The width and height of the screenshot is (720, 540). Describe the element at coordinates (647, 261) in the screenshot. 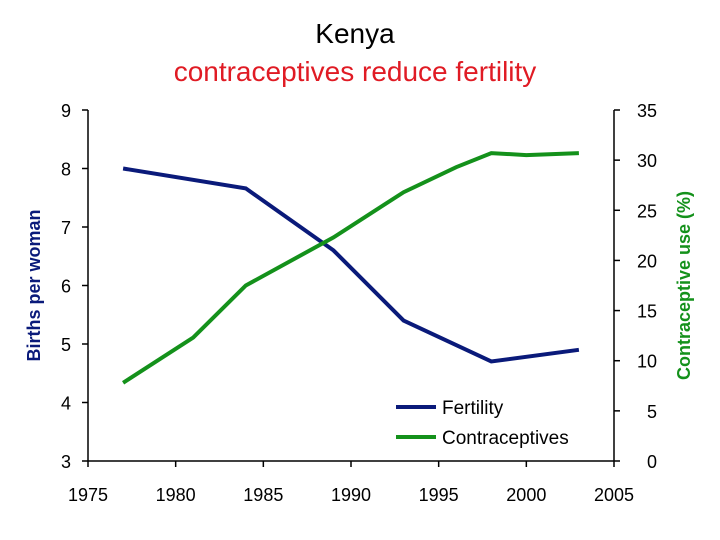

I see `right-tick-label: 20` at that location.